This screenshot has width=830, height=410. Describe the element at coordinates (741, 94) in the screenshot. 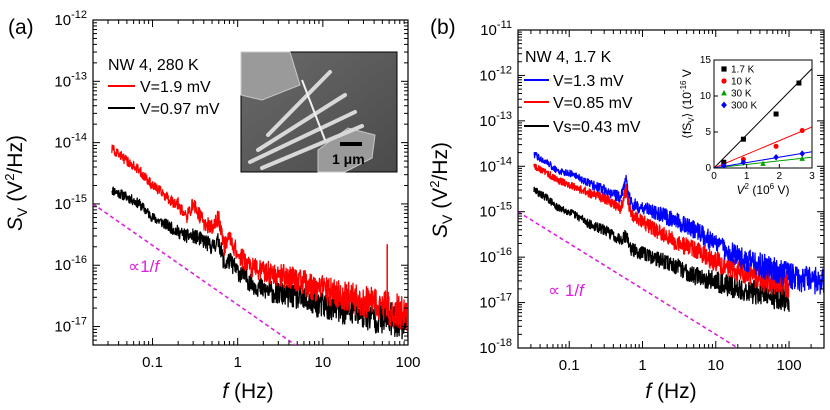

I see `inset-legend-entry: 30 K` at that location.